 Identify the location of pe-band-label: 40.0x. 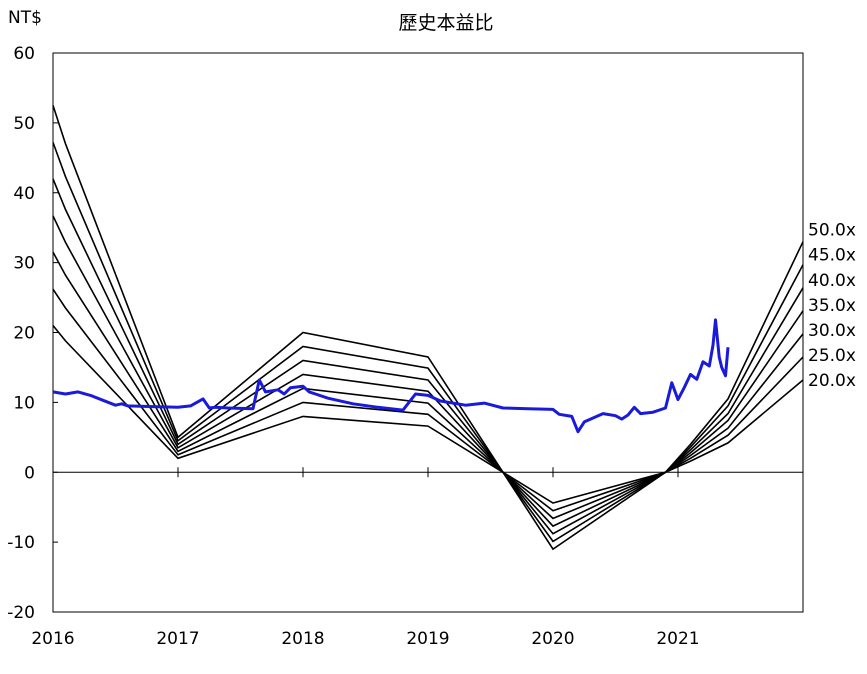
(832, 281).